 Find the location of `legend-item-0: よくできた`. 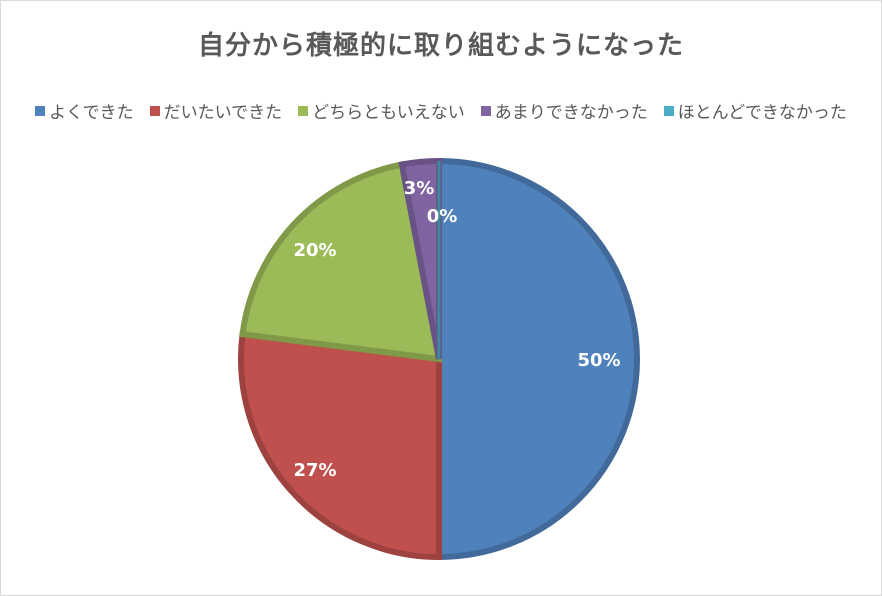

legend-item-0: よくできた is located at coordinates (84, 110).